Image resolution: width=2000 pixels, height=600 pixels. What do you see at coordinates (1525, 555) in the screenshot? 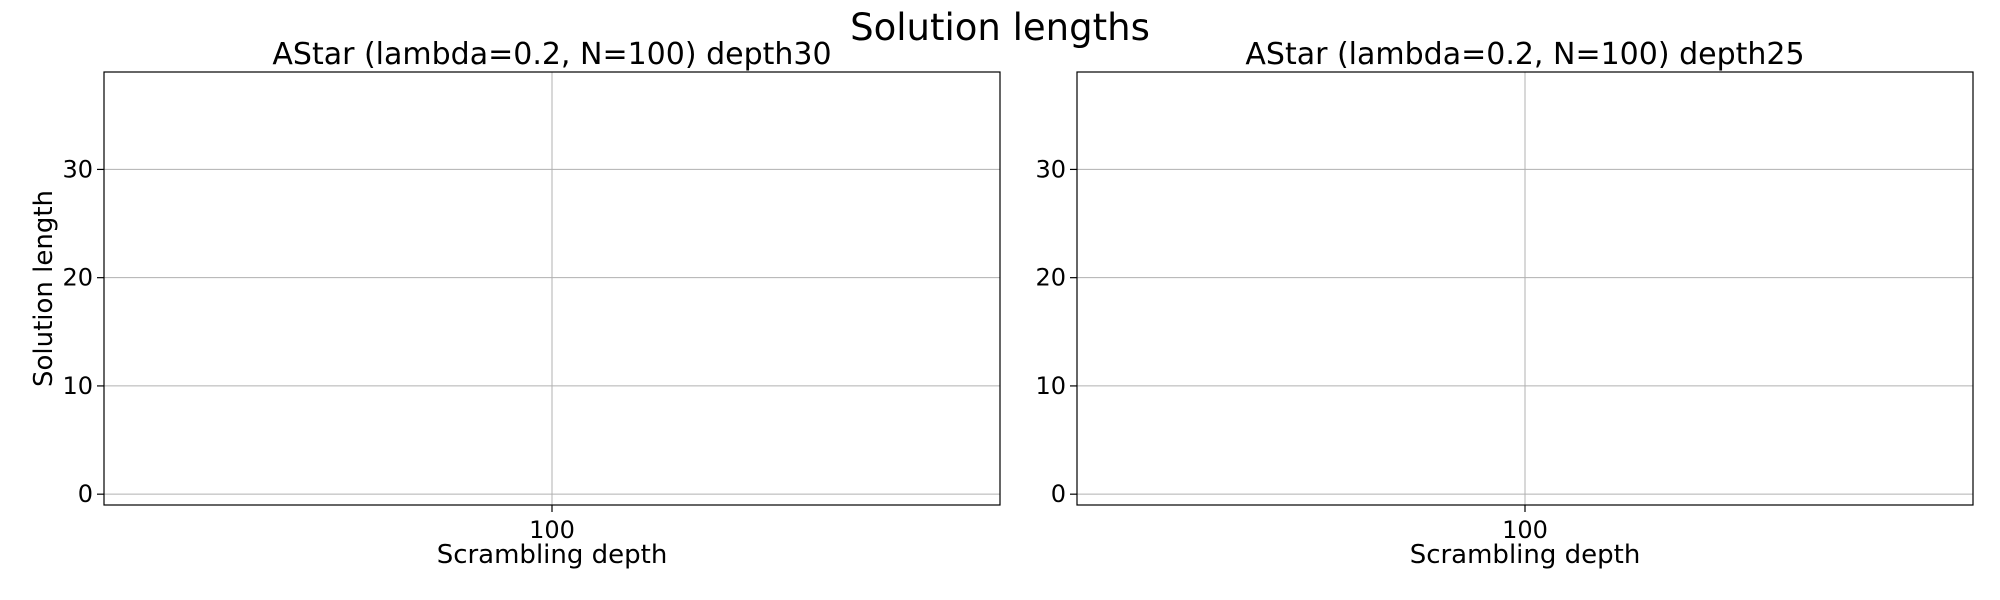
I see `x-axis-label-right: Scrambling depth` at bounding box center [1525, 555].